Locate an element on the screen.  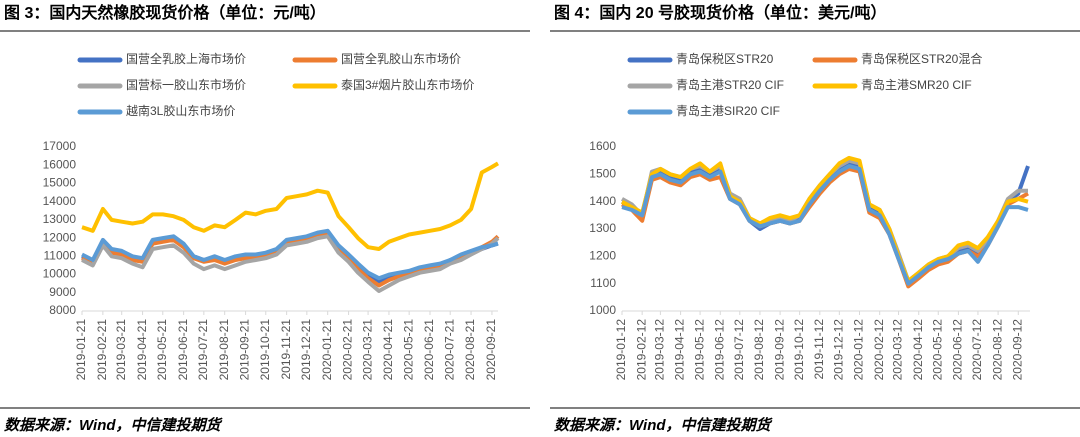
y-tick-label: 15000 is located at coordinates (60, 183).